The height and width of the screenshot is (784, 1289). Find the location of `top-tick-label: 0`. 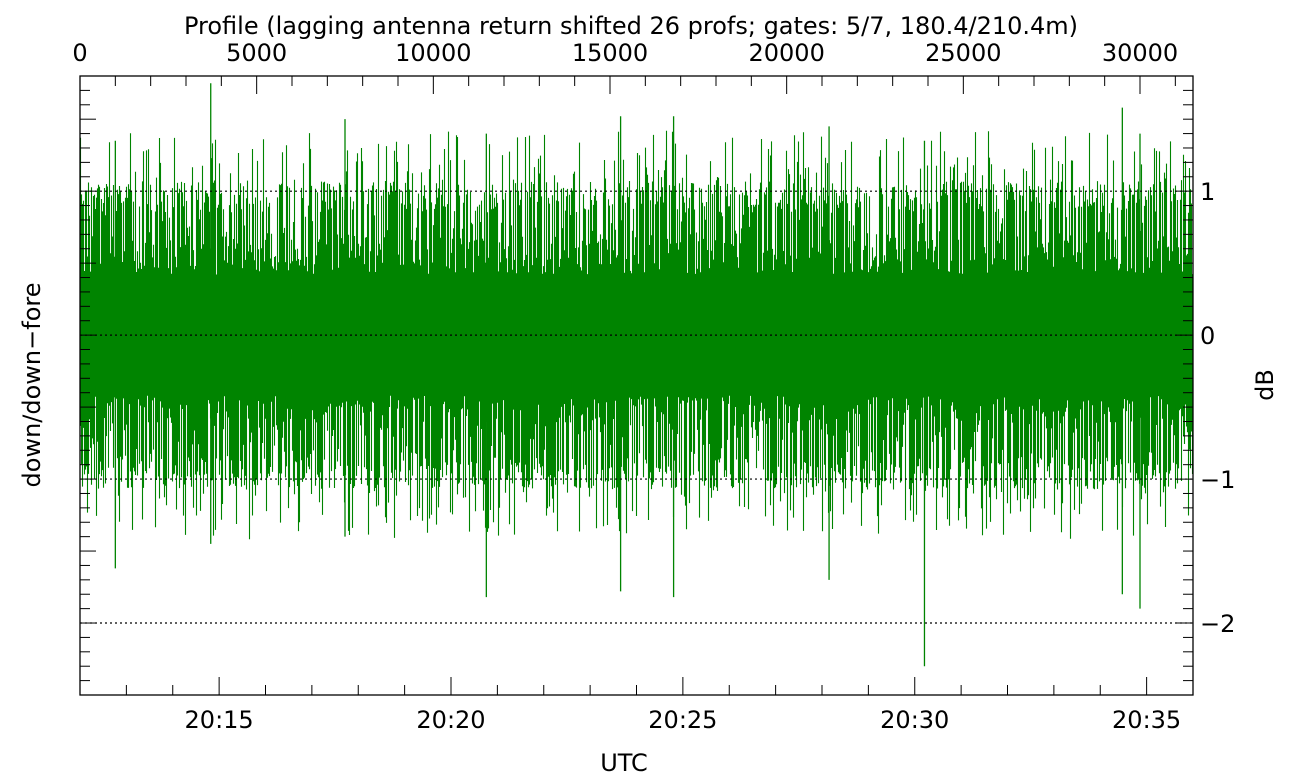

top-tick-label: 0 is located at coordinates (79, 53).